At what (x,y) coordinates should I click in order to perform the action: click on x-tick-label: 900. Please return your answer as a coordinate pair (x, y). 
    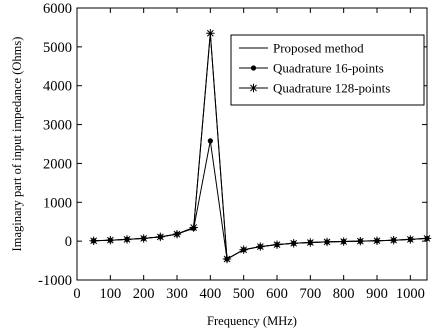
    Looking at the image, I should click on (377, 294).